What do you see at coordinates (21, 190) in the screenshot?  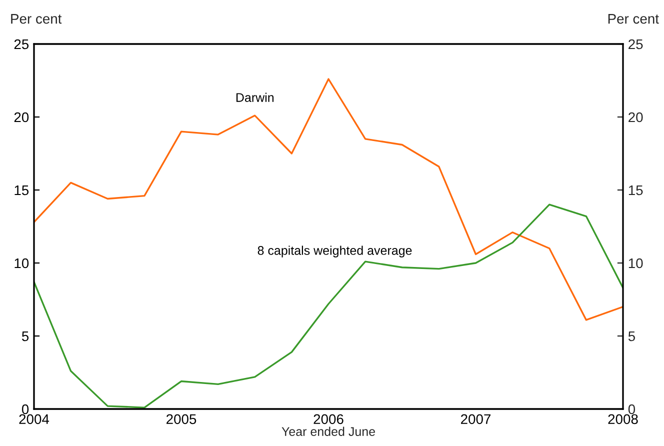 I see `y-tick-label: 15` at bounding box center [21, 190].